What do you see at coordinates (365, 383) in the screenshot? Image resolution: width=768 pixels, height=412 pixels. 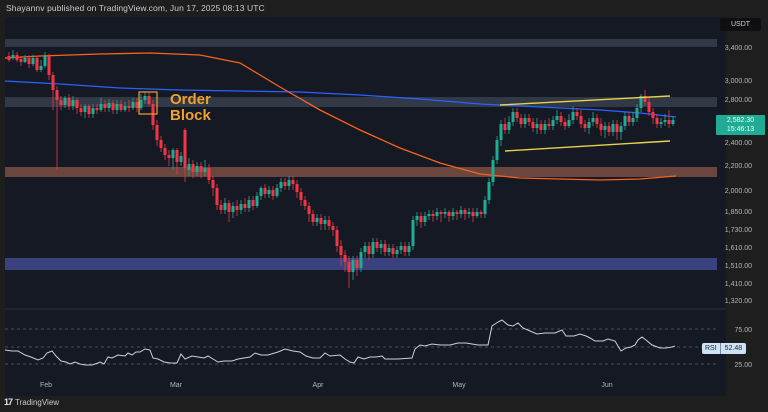 I see `time-axis: Feb Mar Apr May Jun` at bounding box center [365, 383].